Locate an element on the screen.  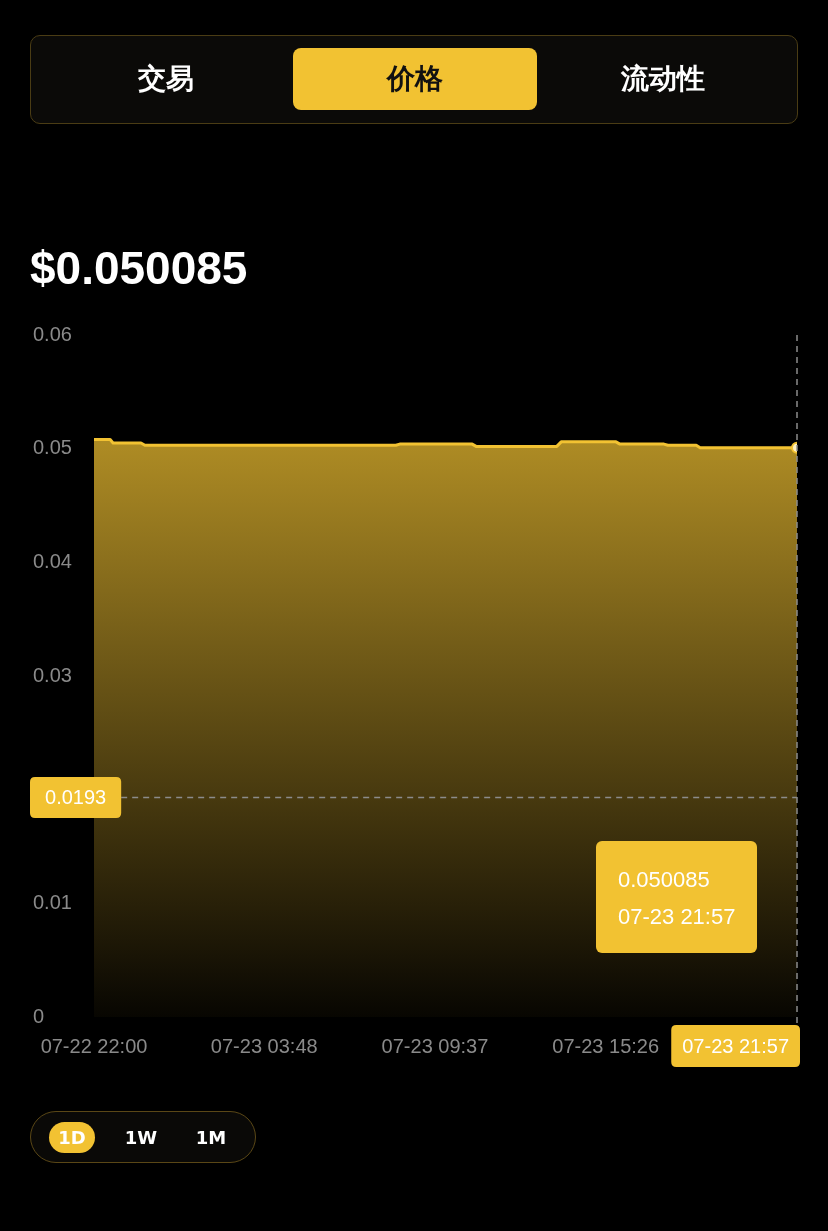
x-tick-label: 07-22 22:00 is located at coordinates (94, 1045).